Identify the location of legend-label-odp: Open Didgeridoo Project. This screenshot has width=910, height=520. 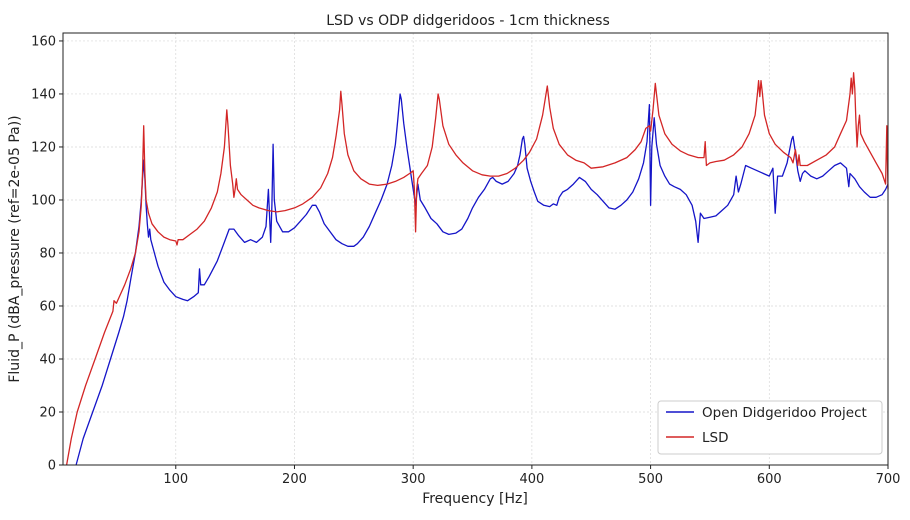
(784, 413).